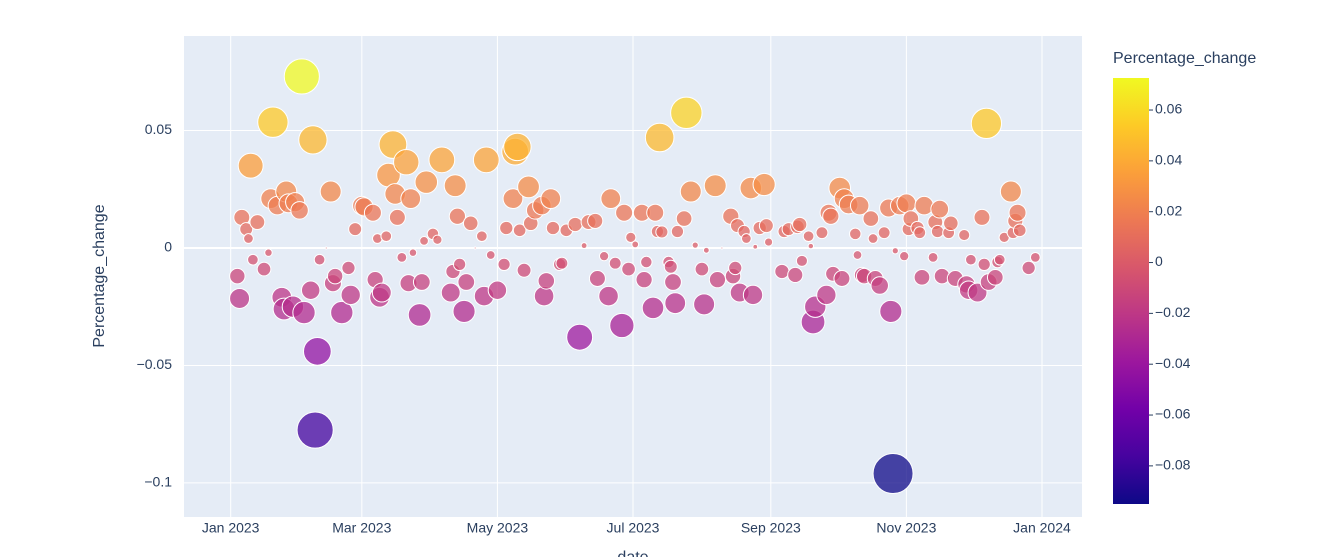 Image resolution: width=1336 pixels, height=557 pixels. I want to click on x-tick-label: Nov 2023, so click(906, 528).